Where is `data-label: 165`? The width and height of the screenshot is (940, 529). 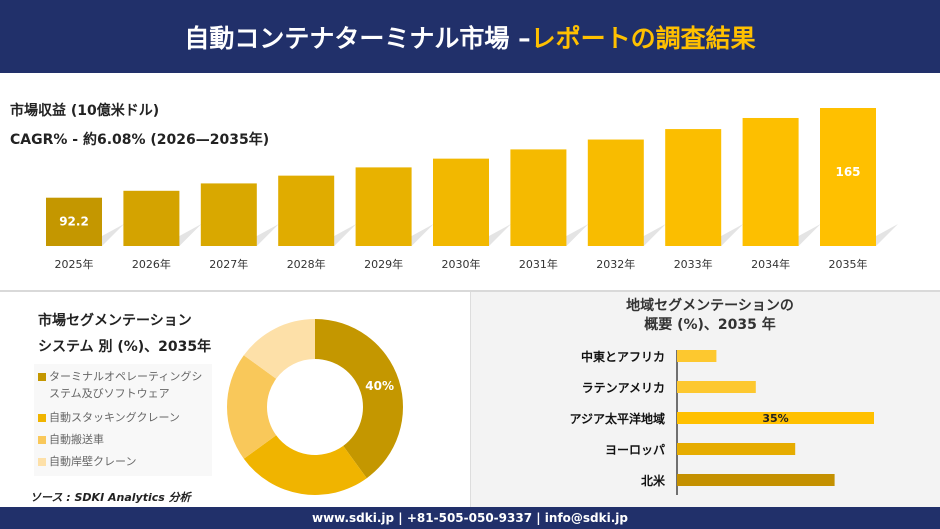
data-label: 165 is located at coordinates (847, 172).